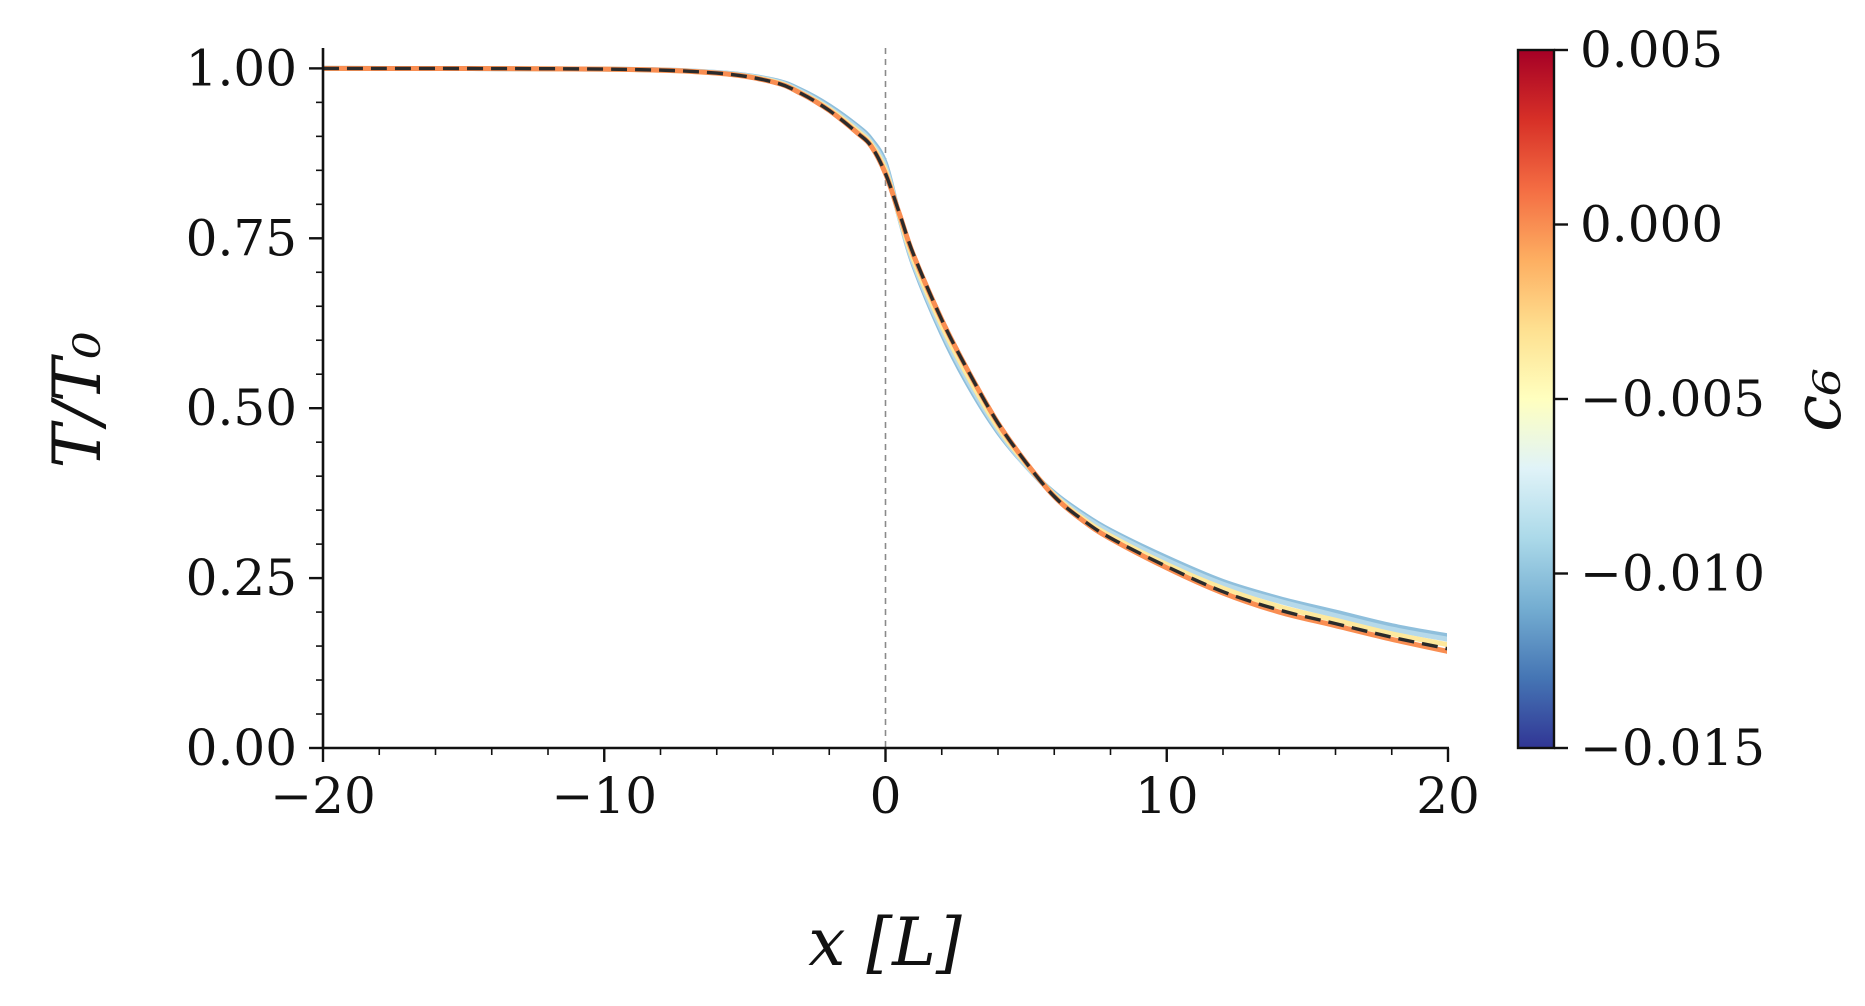 The width and height of the screenshot is (1865, 1006). What do you see at coordinates (1672, 748) in the screenshot?
I see `colorbar-tick-label: −0.015` at bounding box center [1672, 748].